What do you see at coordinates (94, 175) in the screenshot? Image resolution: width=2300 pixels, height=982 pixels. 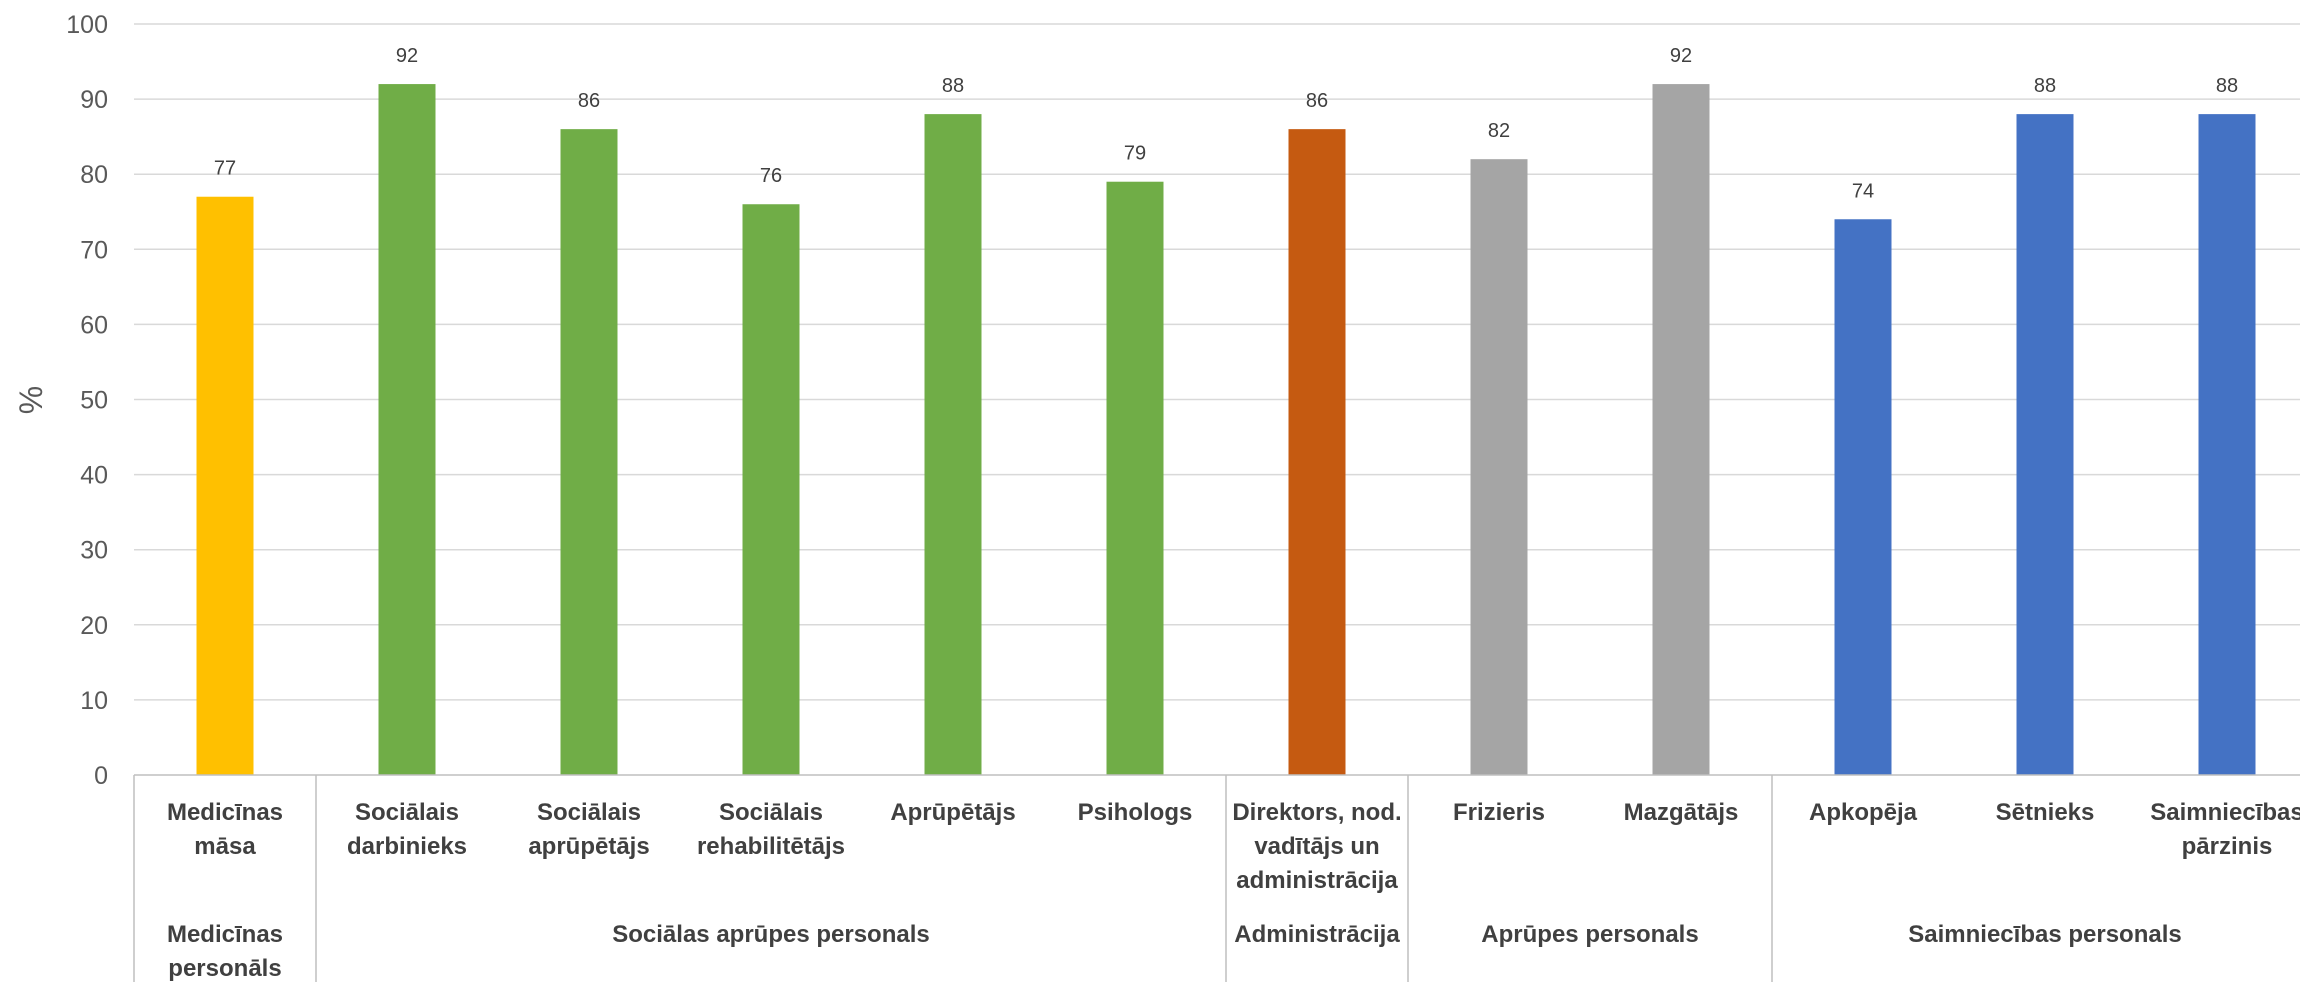 I see `y-tick-label: 80` at bounding box center [94, 175].